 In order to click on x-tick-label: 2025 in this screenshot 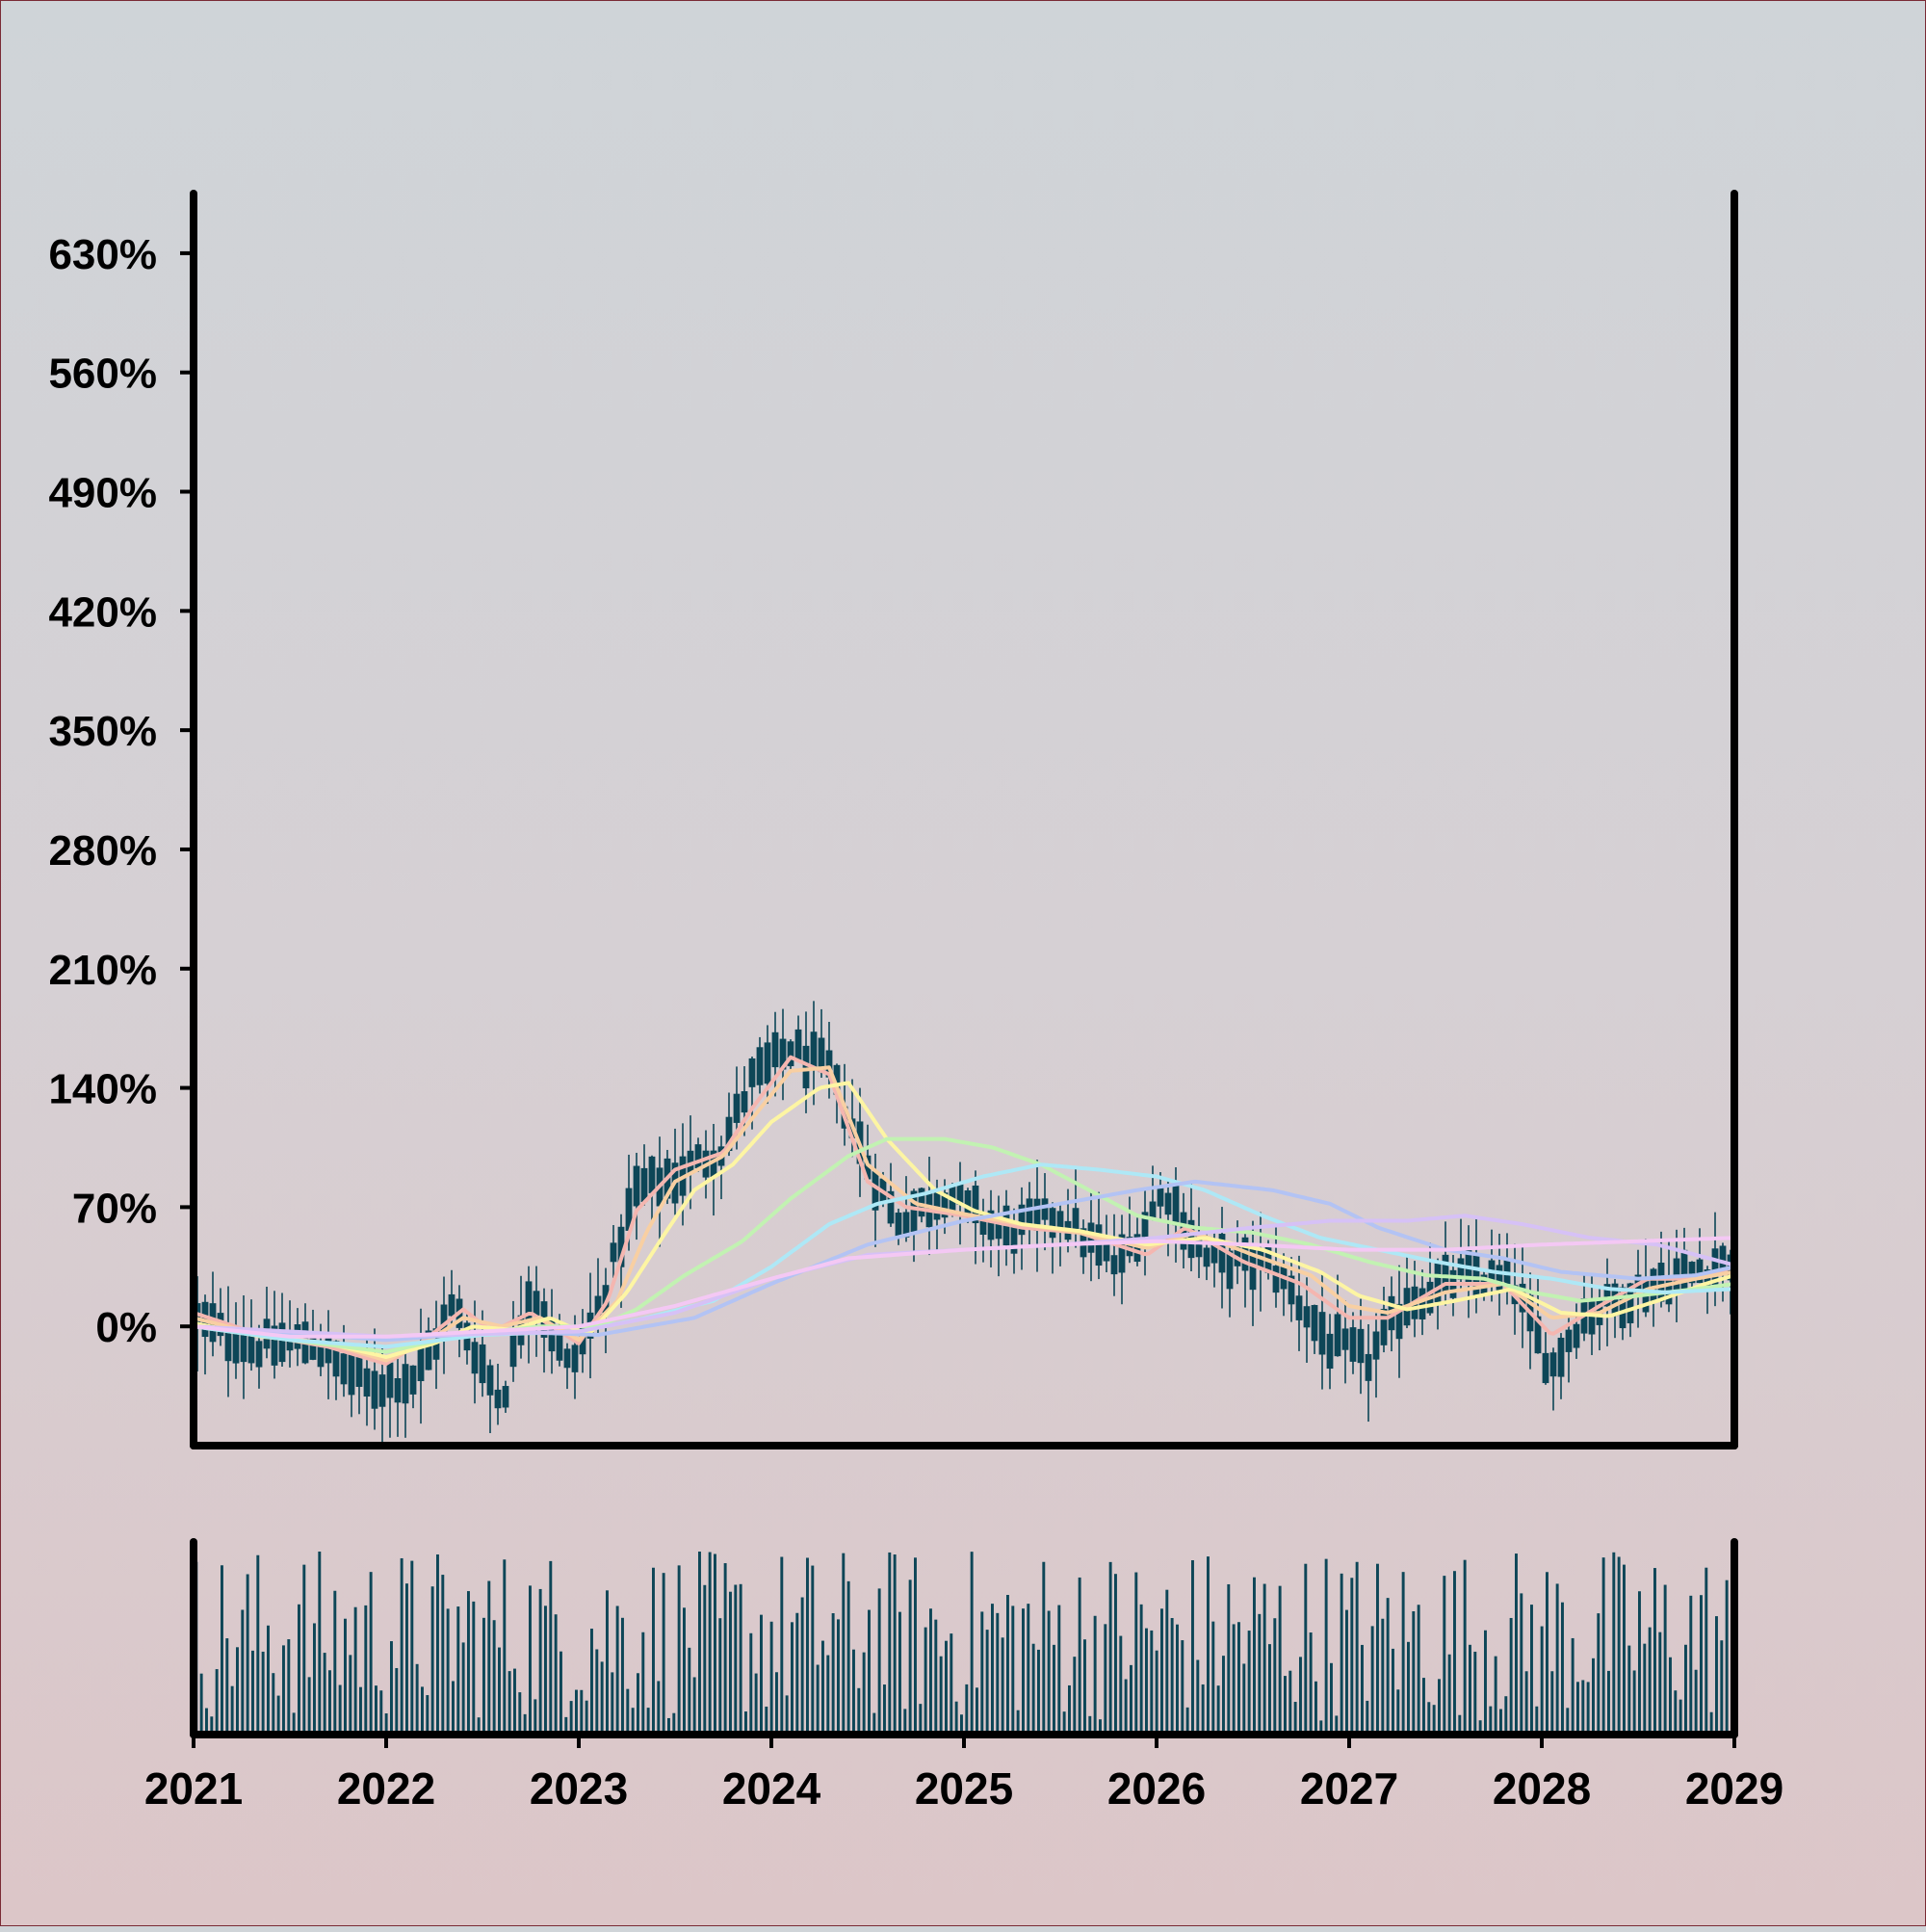, I will do `click(964, 1788)`.